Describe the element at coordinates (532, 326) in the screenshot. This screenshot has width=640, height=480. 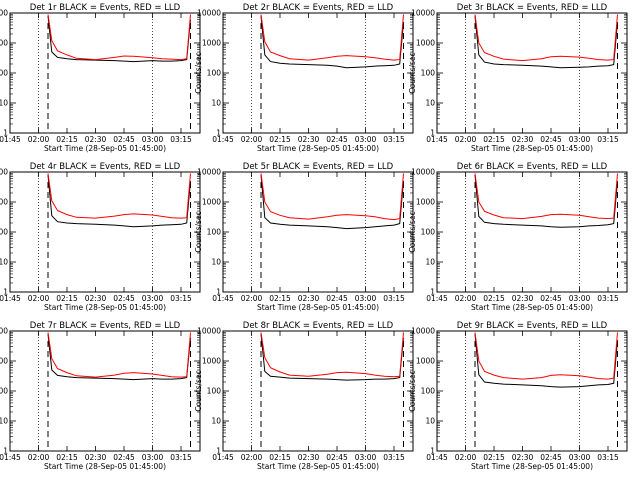
I see `panel-title: Det 9r BLACK = Events, RED = LLD` at that location.